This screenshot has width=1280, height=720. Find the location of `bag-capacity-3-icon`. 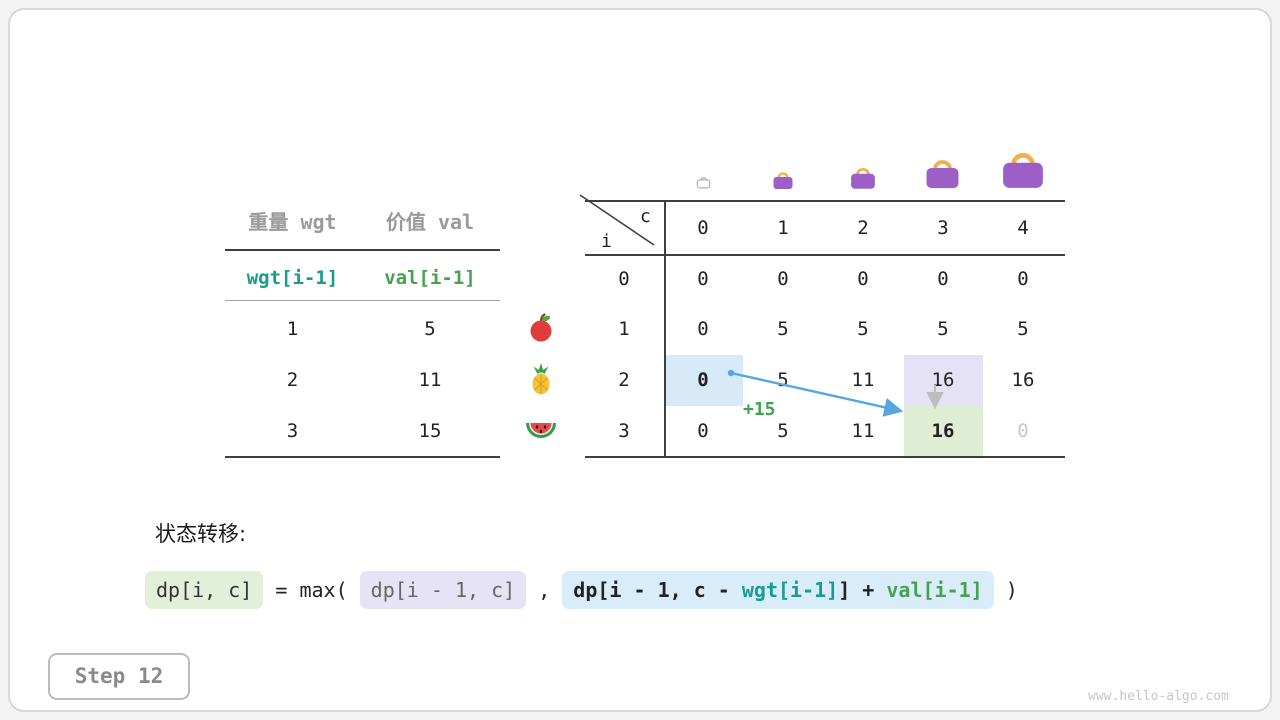

bag-capacity-3-icon is located at coordinates (942, 174).